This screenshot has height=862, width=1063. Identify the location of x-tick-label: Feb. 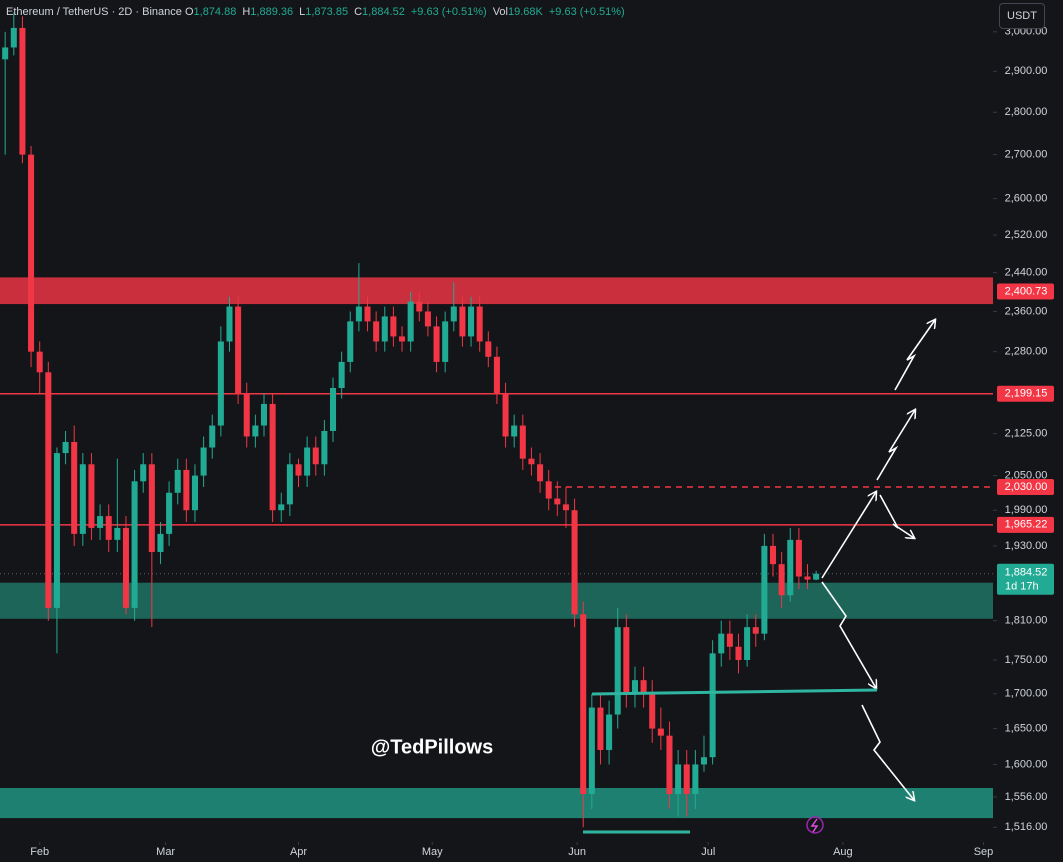
(39, 852).